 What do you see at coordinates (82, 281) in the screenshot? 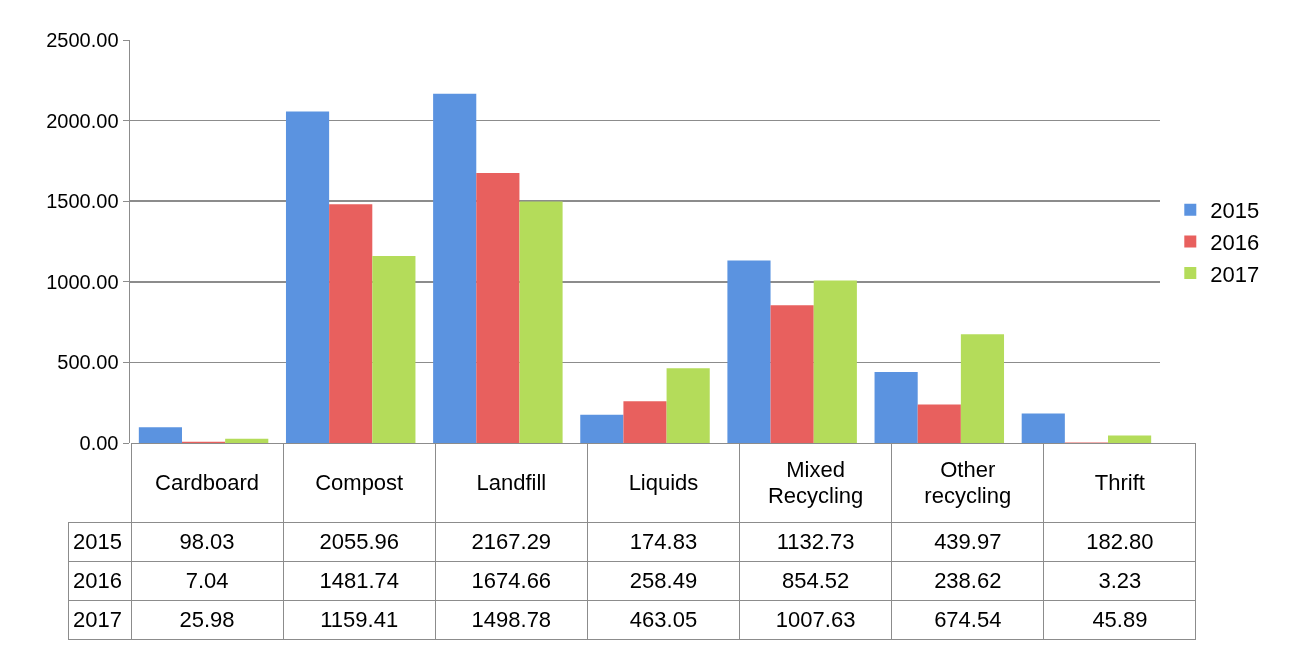
I see `y-tick-label: 1000.00` at bounding box center [82, 281].